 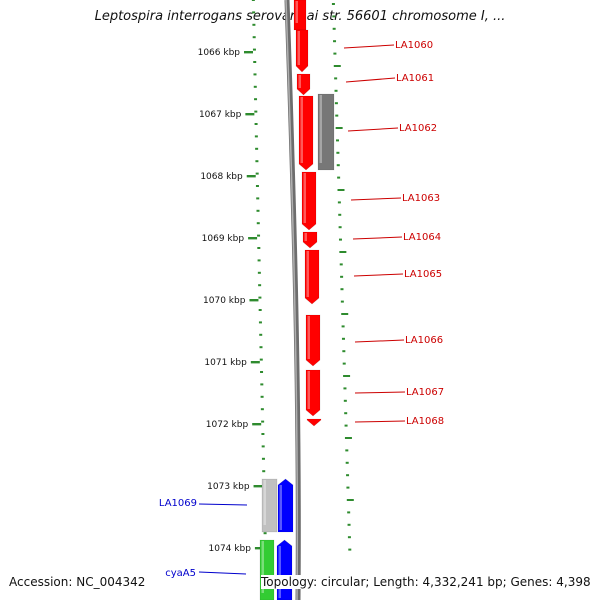 I want to click on chromosome-backbone-highlight, so click(x=292, y=300).